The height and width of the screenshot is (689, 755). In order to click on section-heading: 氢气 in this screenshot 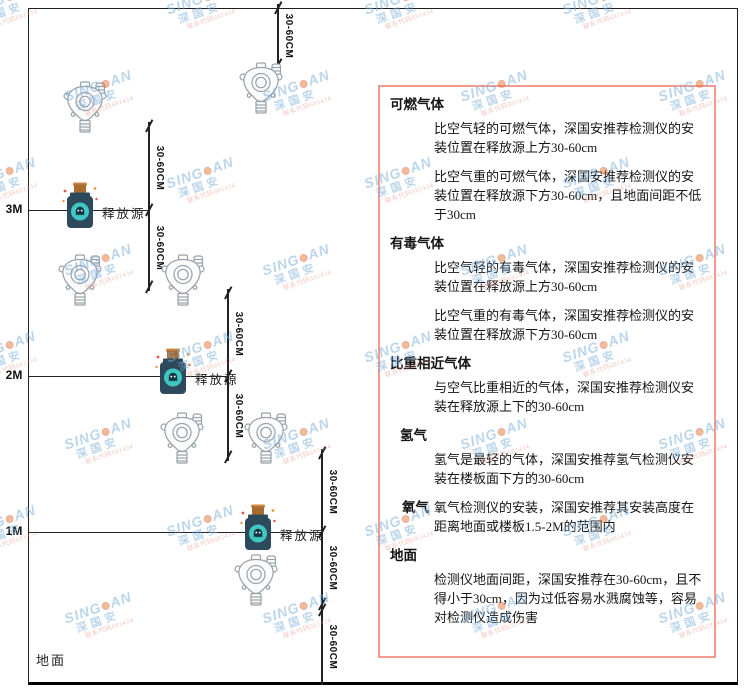, I will do `click(413, 435)`.